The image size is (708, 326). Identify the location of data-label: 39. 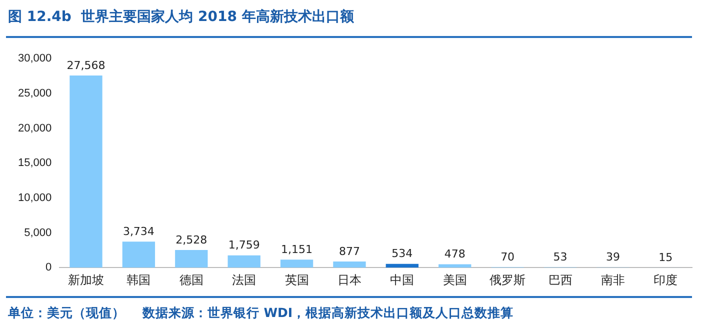
(613, 257).